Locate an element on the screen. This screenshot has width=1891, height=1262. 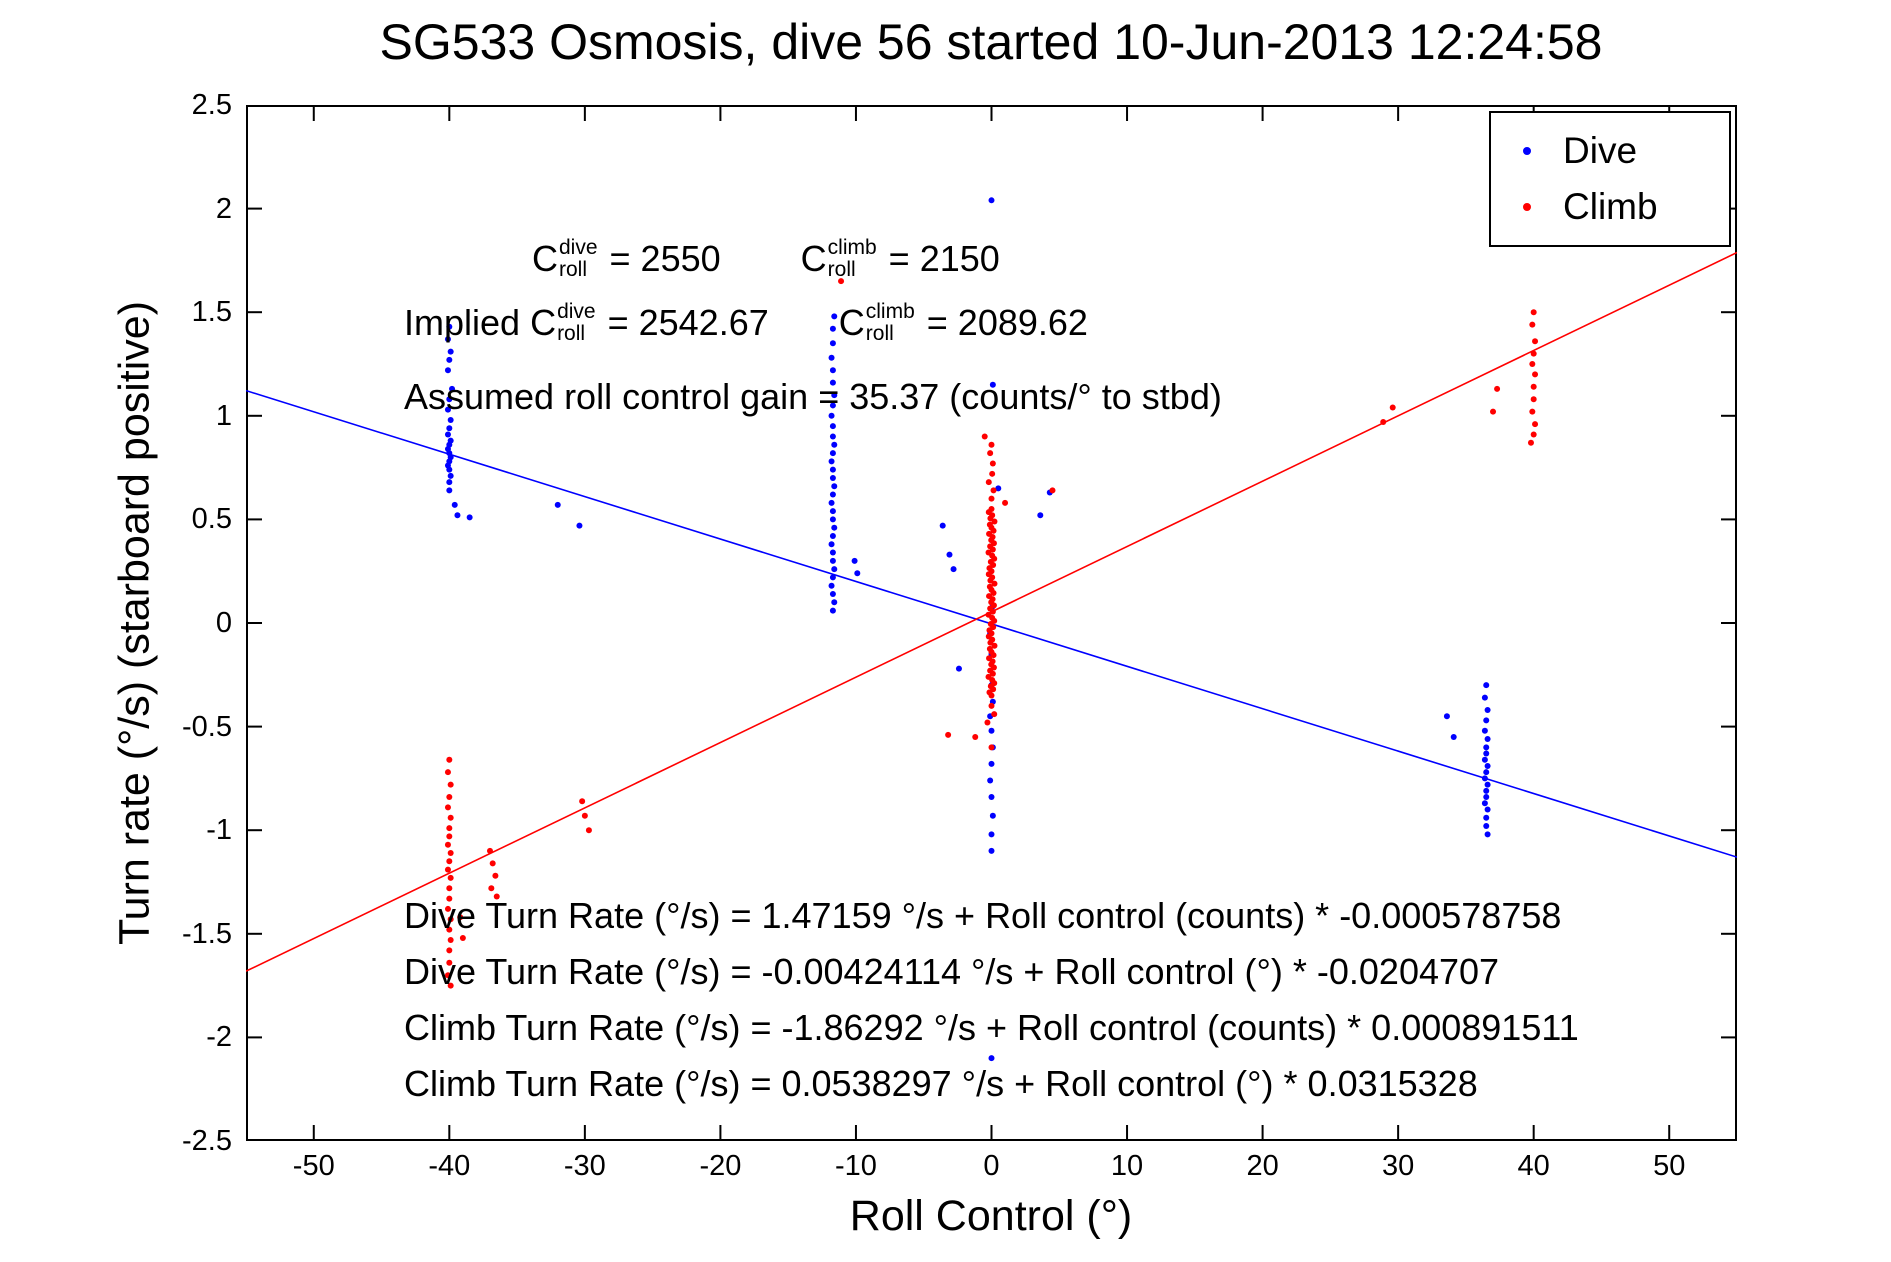
coeff-value: = 2542.67 is located at coordinates (683, 322).